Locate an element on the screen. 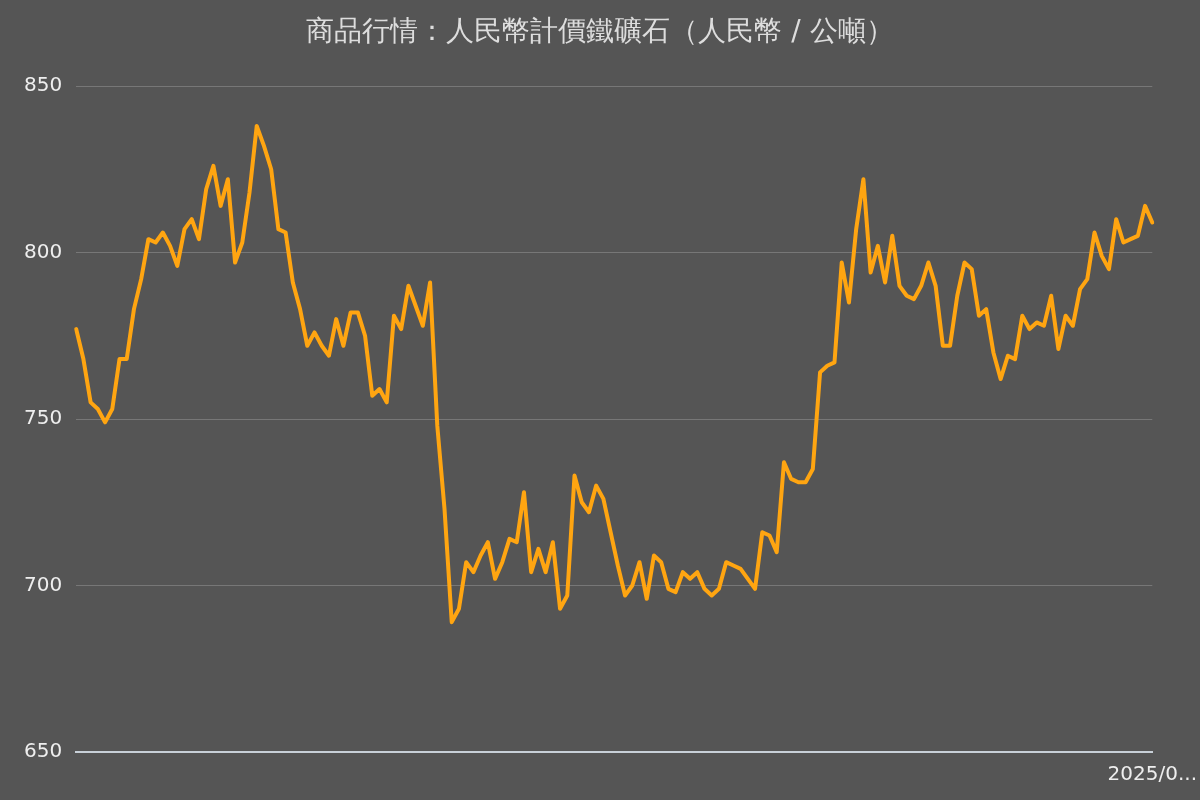 This screenshot has width=1200, height=800. y-tick-label: 800 is located at coordinates (43, 250).